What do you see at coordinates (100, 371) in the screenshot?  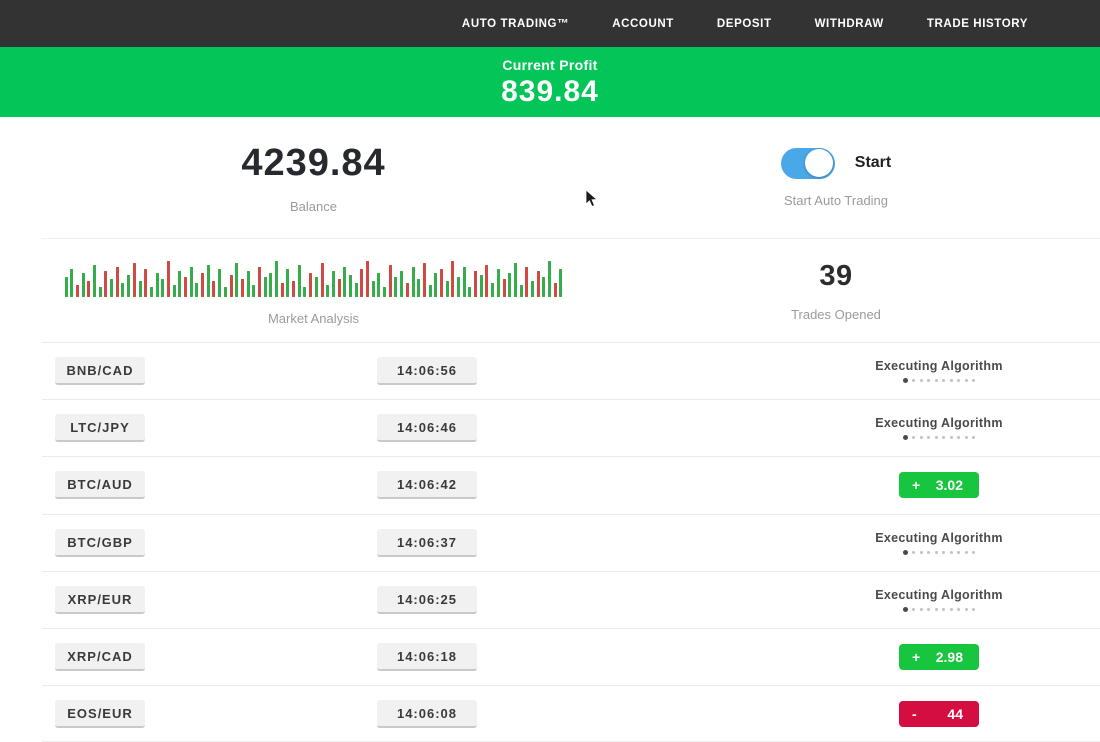 I see `pair-badge: BNB/CAD` at bounding box center [100, 371].